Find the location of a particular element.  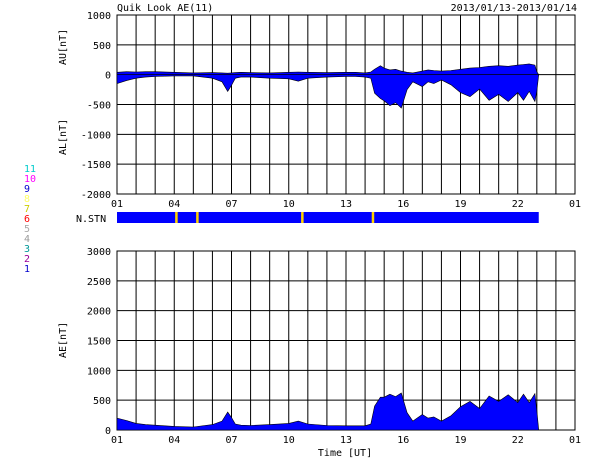

station-count-bar is located at coordinates (328, 217).